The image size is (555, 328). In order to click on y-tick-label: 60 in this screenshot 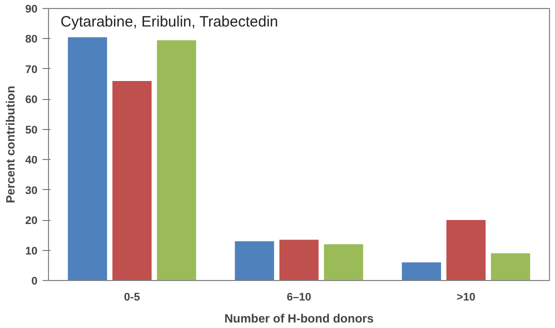, I will do `click(31, 100)`.